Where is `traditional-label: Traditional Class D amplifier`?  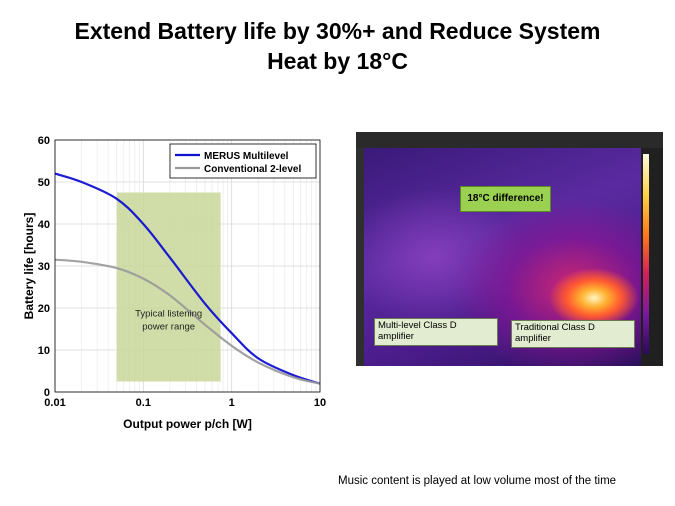
traditional-label: Traditional Class D amplifier is located at coordinates (573, 334).